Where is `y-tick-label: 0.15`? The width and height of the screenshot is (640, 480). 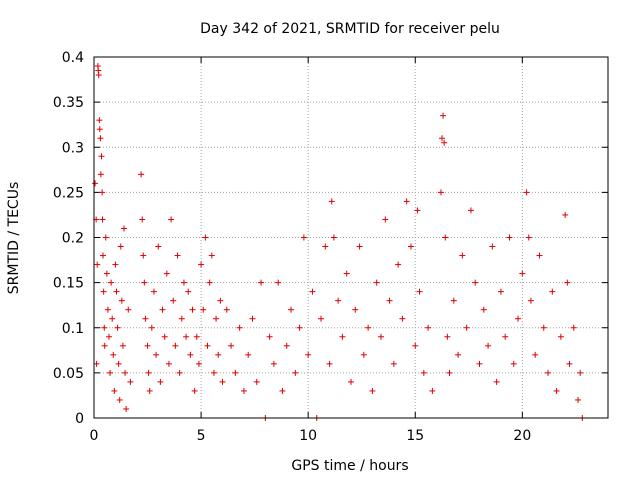 y-tick-label: 0.15 is located at coordinates (68, 284).